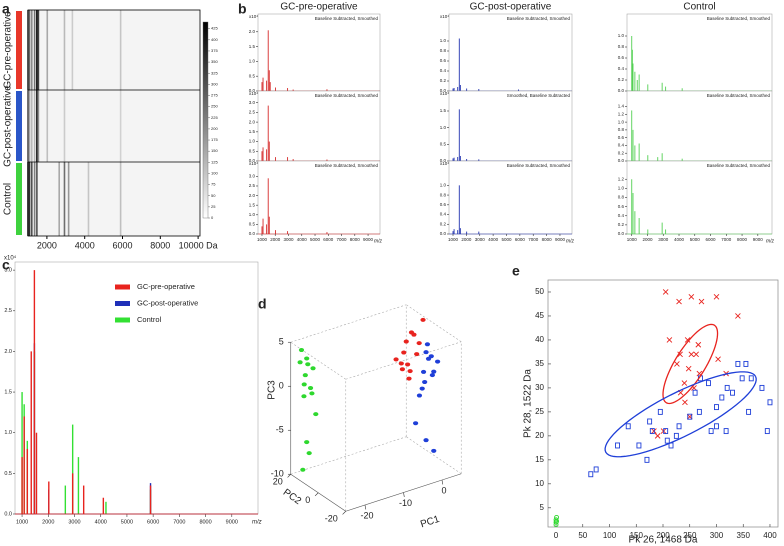  Describe the element at coordinates (74, 522) in the screenshot. I see `x-tick-label: 3000` at that location.